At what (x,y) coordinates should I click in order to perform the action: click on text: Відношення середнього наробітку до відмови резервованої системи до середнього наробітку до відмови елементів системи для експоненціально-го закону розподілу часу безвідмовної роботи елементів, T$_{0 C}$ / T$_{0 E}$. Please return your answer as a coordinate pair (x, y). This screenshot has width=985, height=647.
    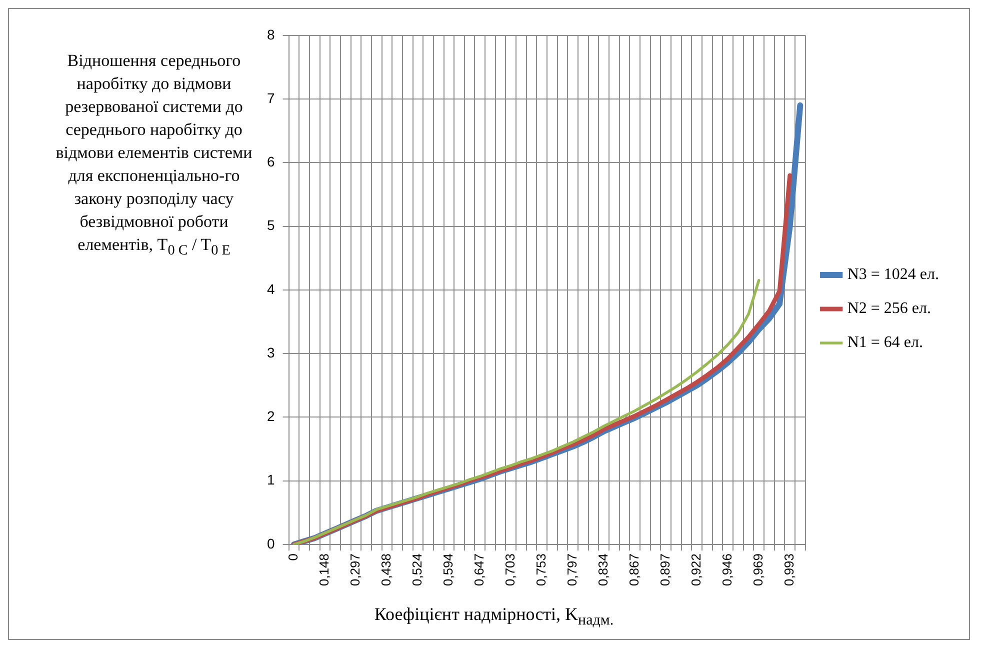
    Looking at the image, I should click on (154, 154).